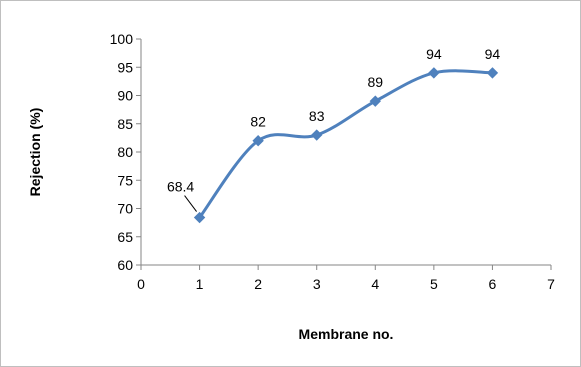  I want to click on x-tick-label: 7, so click(551, 284).